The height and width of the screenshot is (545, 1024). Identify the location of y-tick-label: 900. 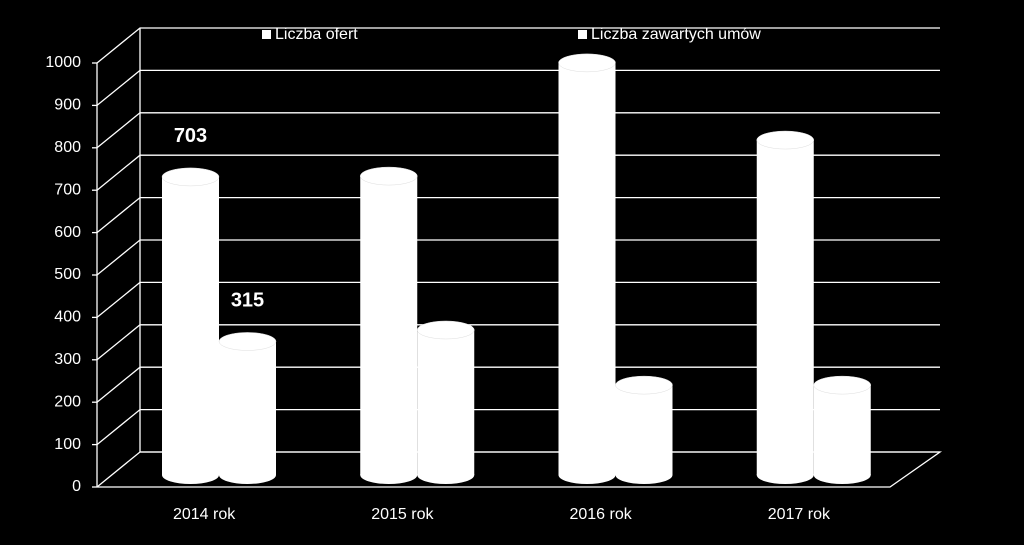
(67, 105).